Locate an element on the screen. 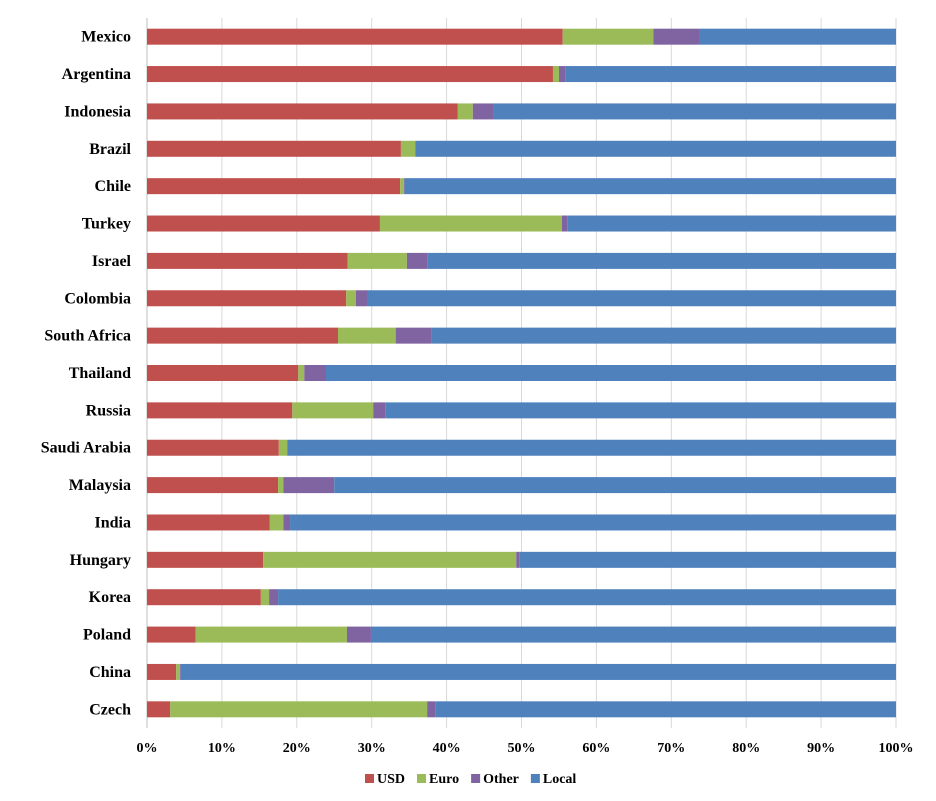 This screenshot has height=801, width=936. bar-euro-malaysia is located at coordinates (281, 485).